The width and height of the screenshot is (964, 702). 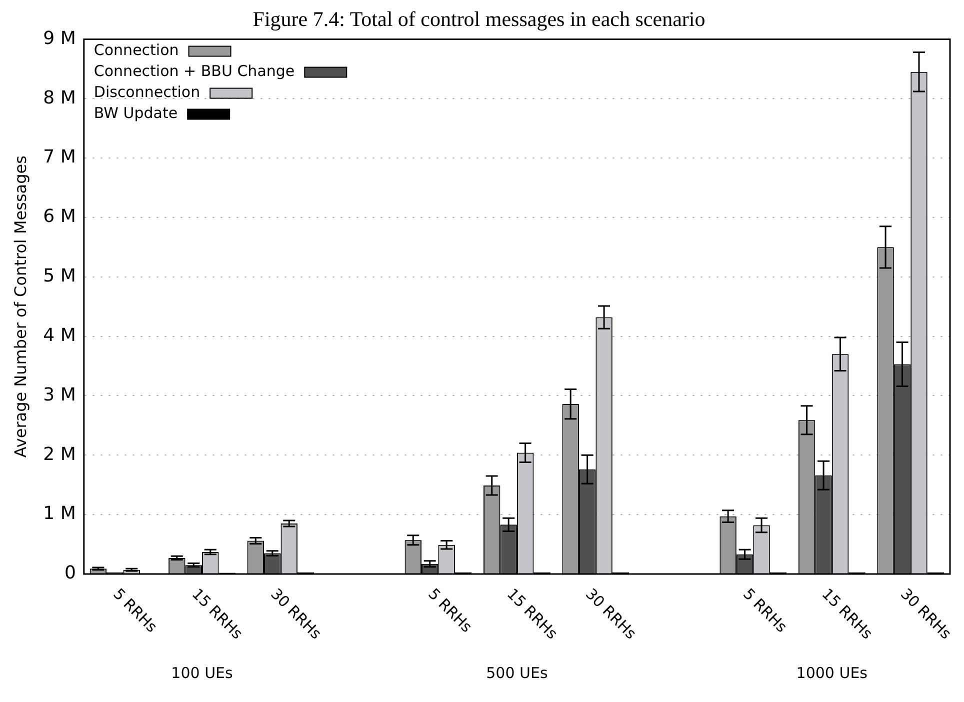 What do you see at coordinates (136, 113) in the screenshot?
I see `legend-label: BW Update` at bounding box center [136, 113].